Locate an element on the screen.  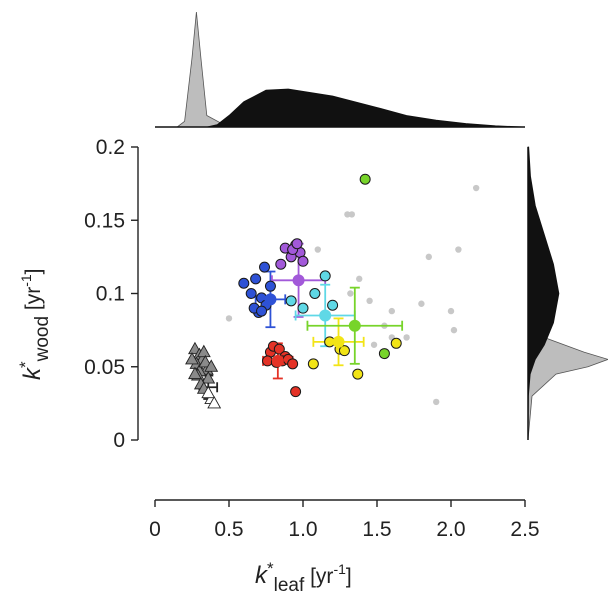
y-tick-label: 0.15 is located at coordinates (104, 220).